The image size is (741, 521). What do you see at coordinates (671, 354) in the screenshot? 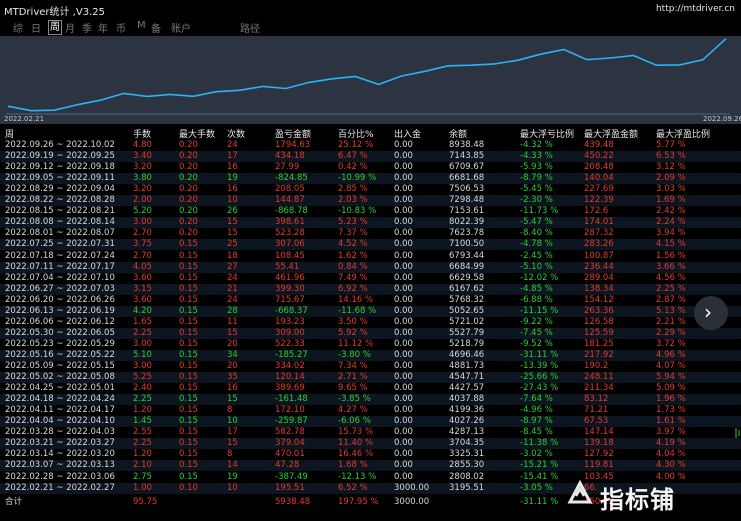
I see `cell-max_fp_pct: 4.96 %` at bounding box center [671, 354].